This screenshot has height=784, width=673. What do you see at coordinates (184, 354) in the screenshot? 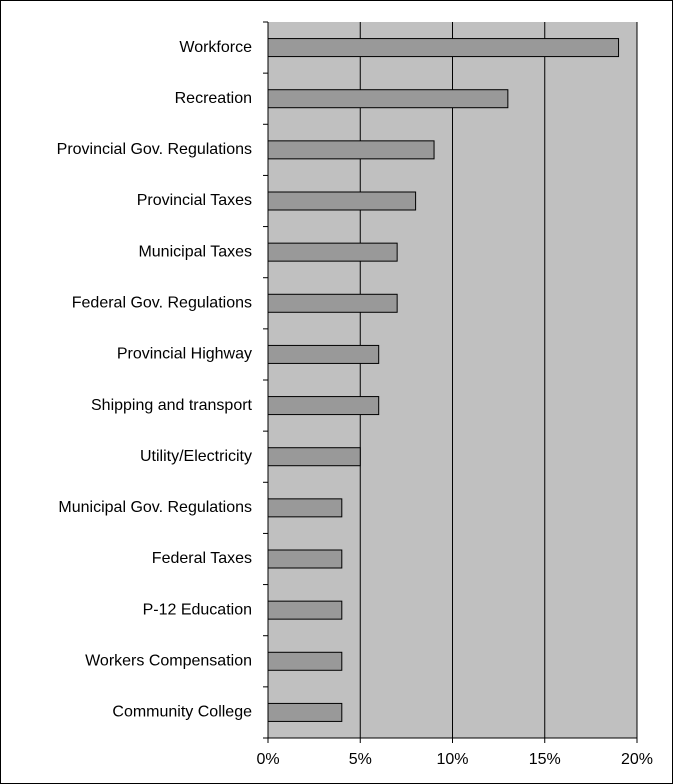
I see `y-tick-label: Provincial Highway` at bounding box center [184, 354].